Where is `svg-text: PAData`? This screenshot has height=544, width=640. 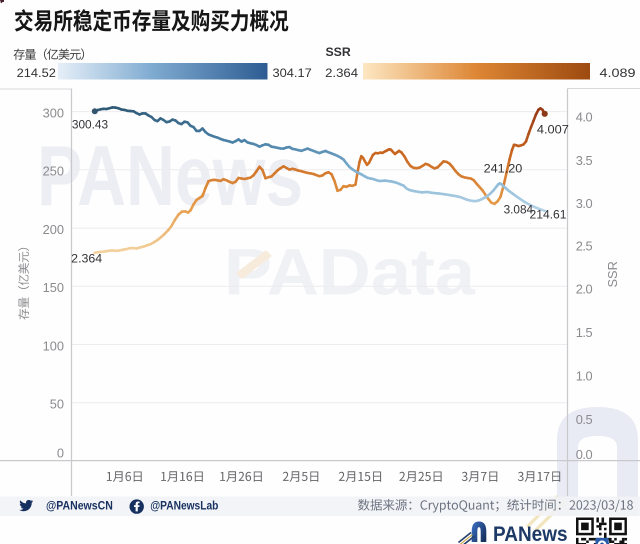 svg-text: PAData is located at coordinates (350, 272).